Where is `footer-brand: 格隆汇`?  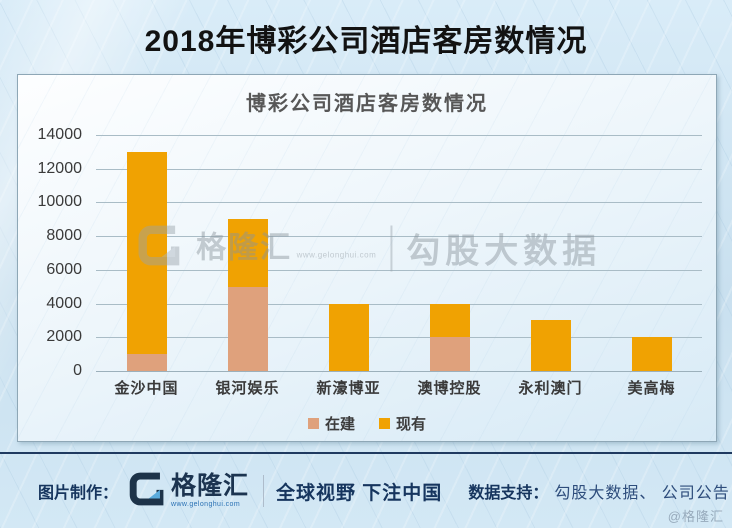
footer-brand: 格隆汇 is located at coordinates (210, 486).